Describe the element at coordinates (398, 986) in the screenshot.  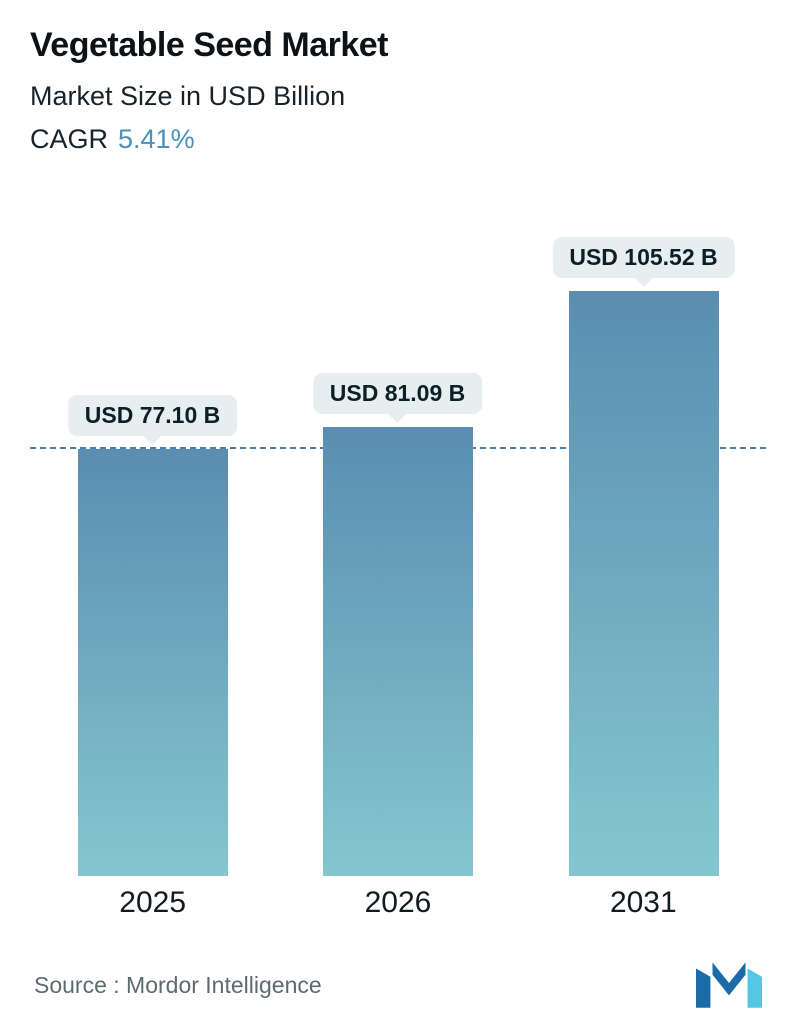
I see `footer: Source : Mordor Intelligence` at that location.